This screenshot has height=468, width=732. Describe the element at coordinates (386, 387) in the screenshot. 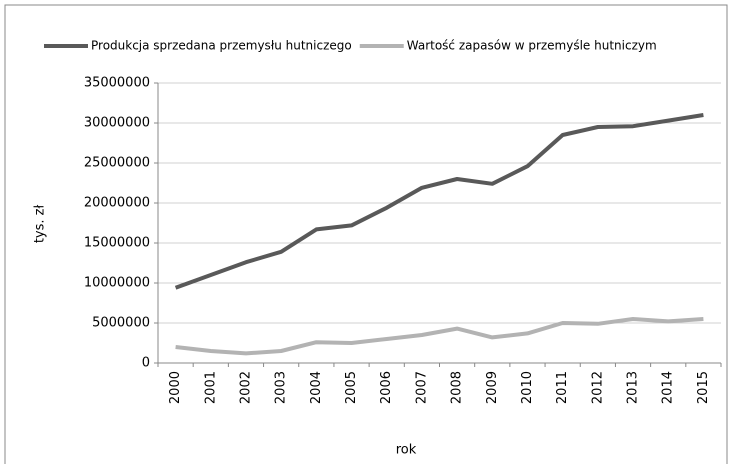

I see `x-tick-label: 2006` at that location.